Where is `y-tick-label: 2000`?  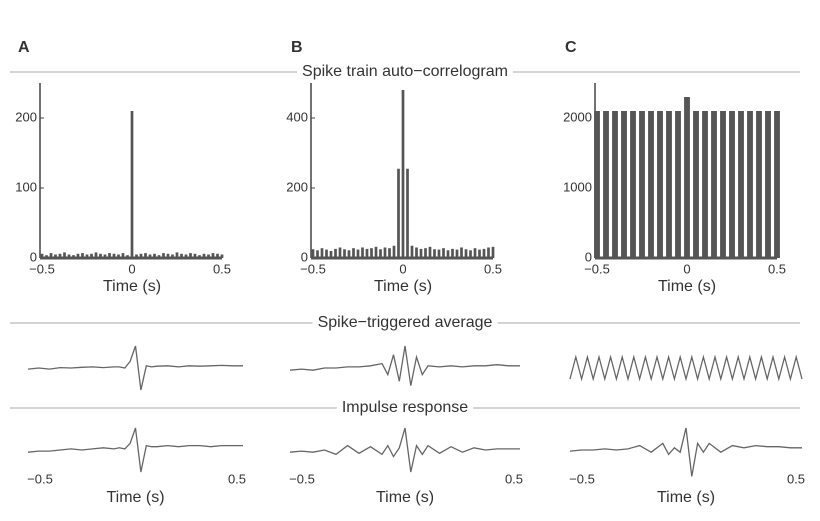 y-tick-label: 2000 is located at coordinates (577, 116).